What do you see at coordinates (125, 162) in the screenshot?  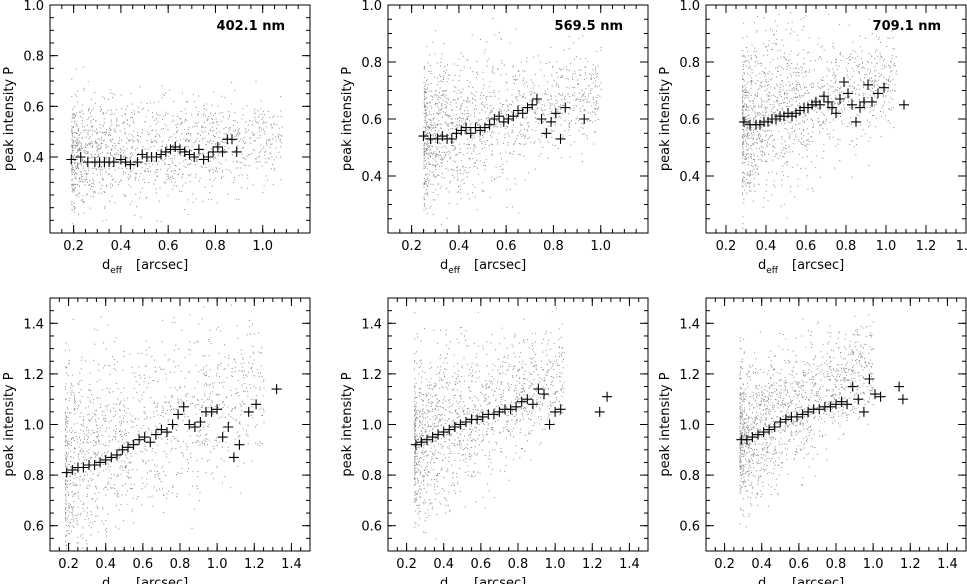 I see `mean-point-marker` at bounding box center [125, 162].